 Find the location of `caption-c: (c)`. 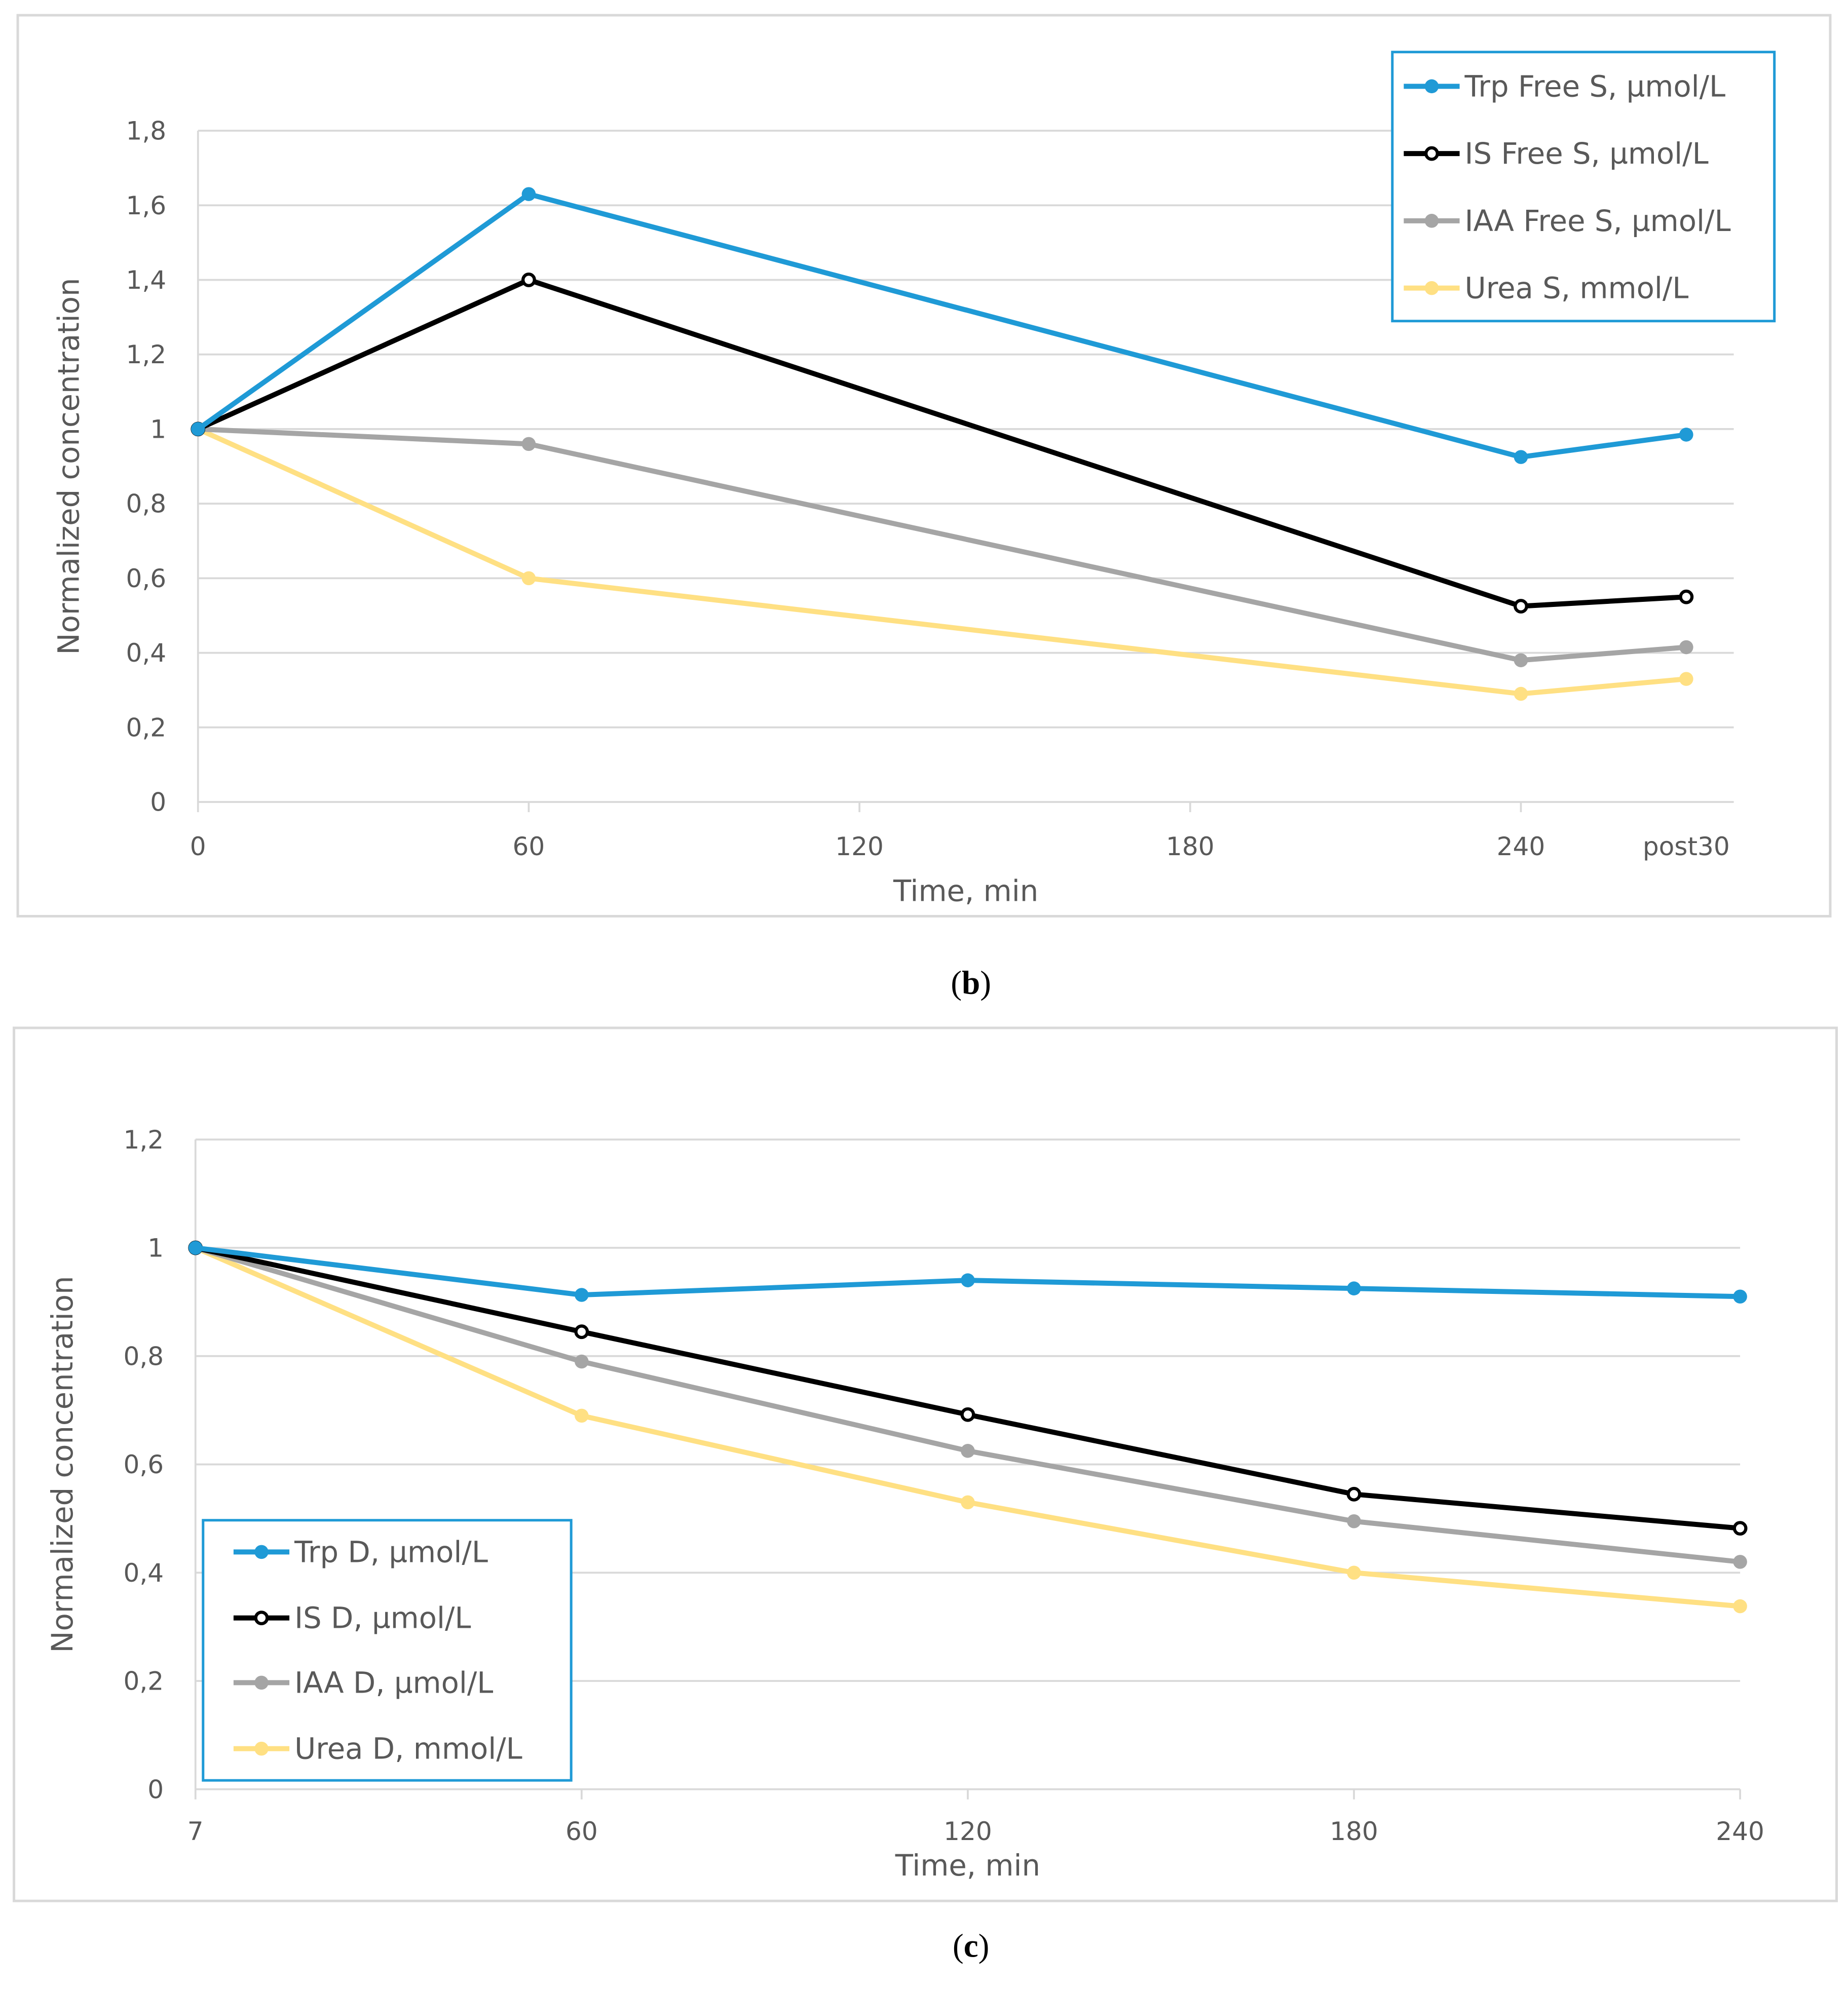

caption-c: (c) is located at coordinates (971, 1946).